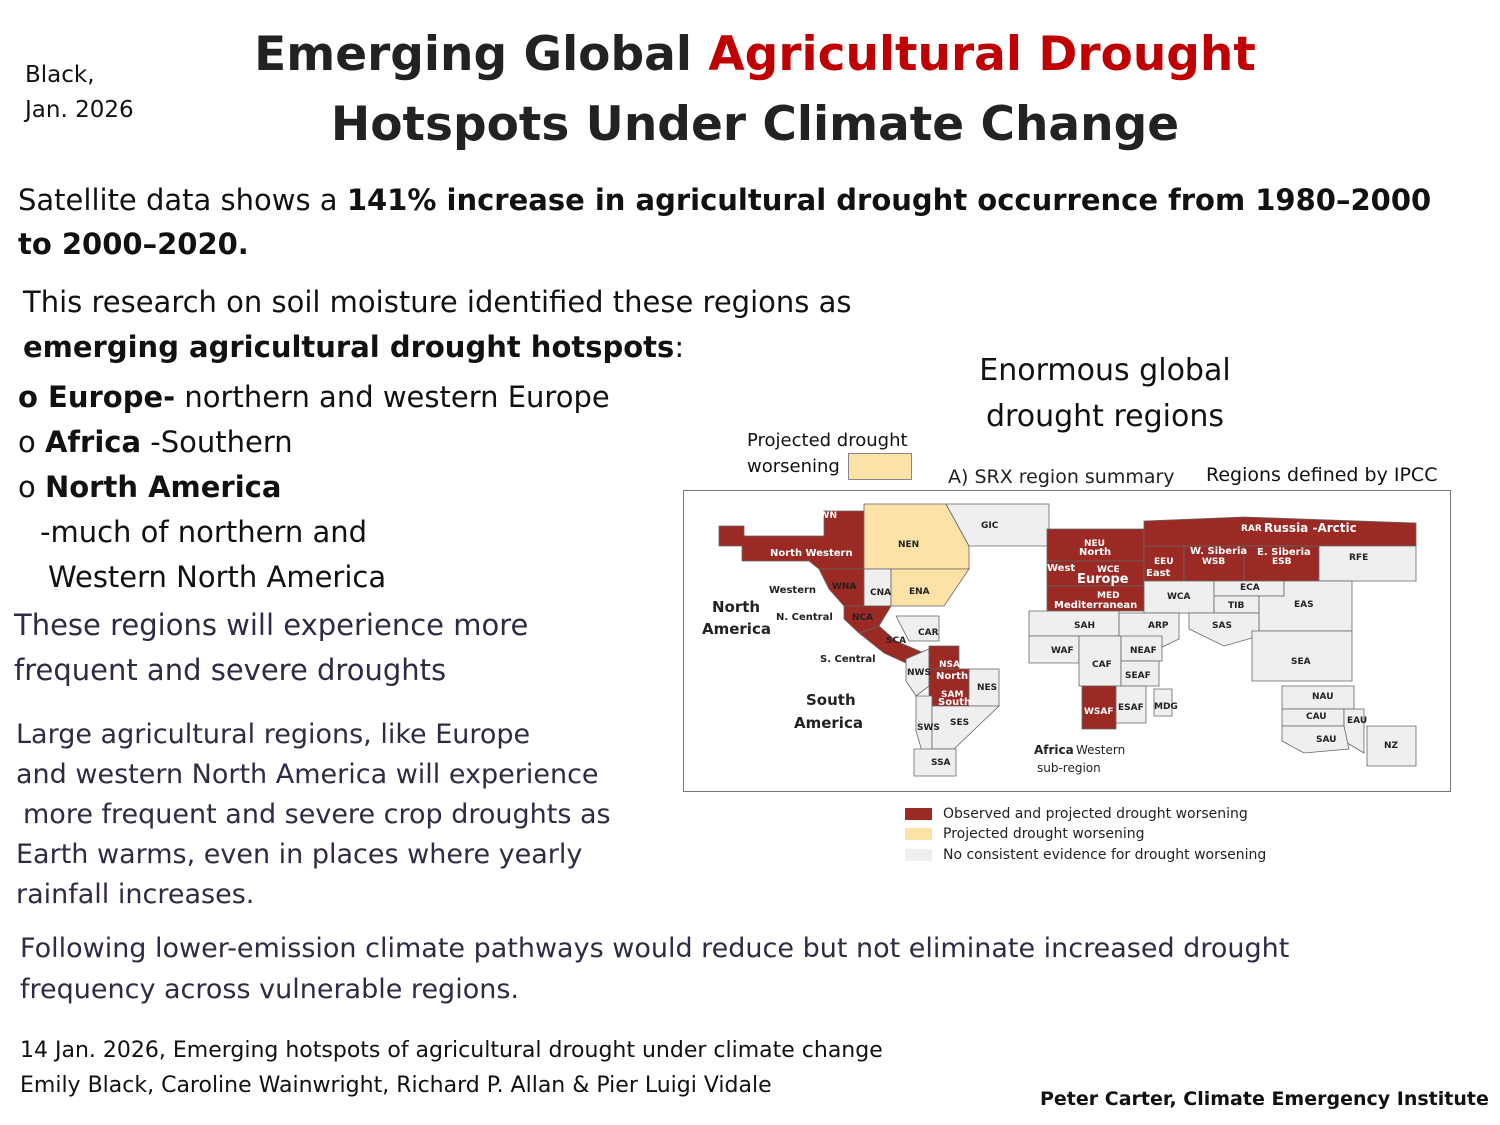 The width and height of the screenshot is (1500, 1125). What do you see at coordinates (918, 814) in the screenshot?
I see `legend-observed-swatch` at bounding box center [918, 814].